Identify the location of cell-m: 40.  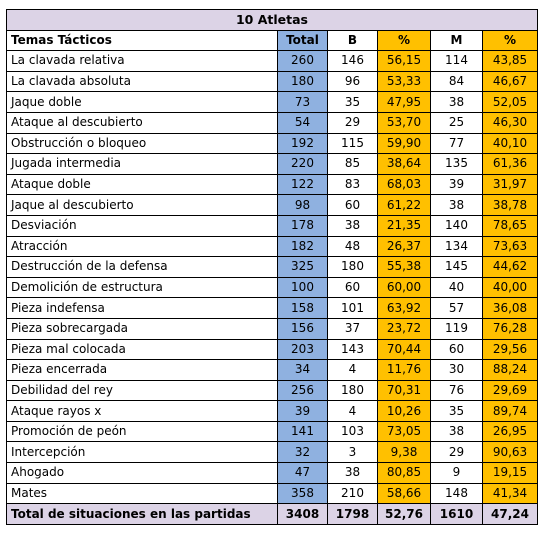
(456, 287).